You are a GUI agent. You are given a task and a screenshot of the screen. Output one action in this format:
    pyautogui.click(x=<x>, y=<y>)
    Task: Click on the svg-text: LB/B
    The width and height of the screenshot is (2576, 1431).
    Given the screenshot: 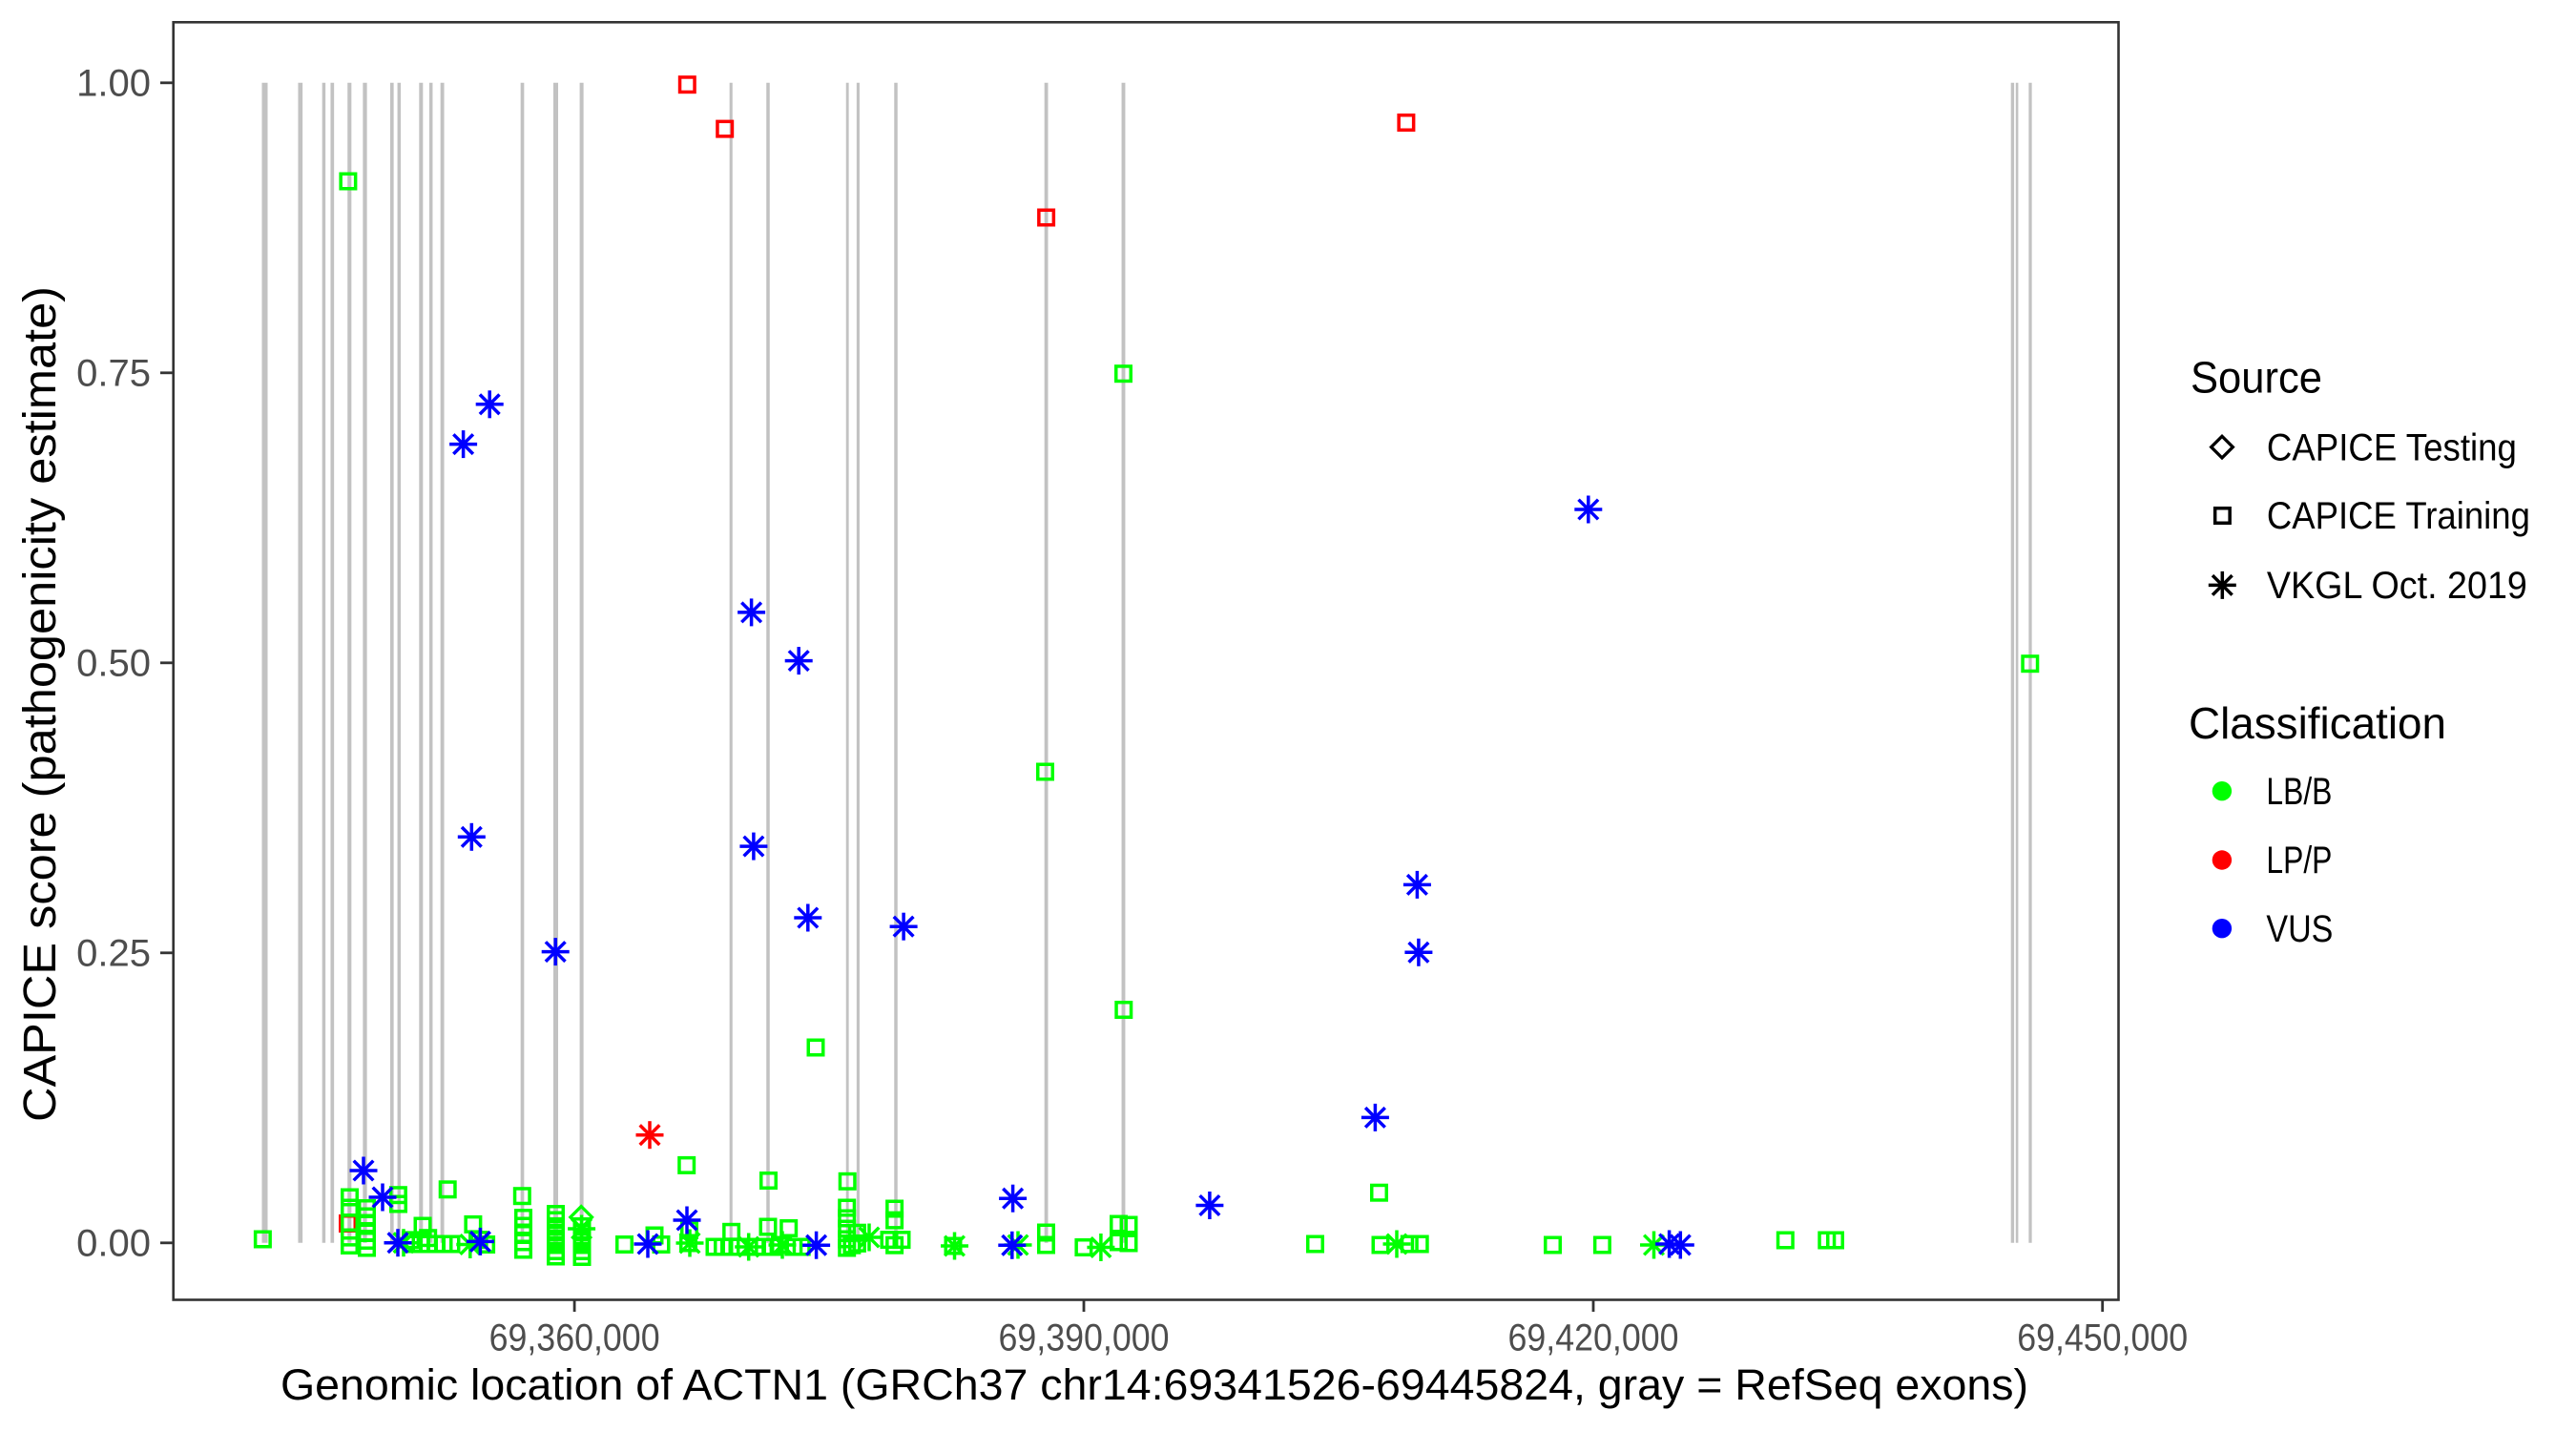 What is the action you would take?
    pyautogui.click(x=2299, y=792)
    